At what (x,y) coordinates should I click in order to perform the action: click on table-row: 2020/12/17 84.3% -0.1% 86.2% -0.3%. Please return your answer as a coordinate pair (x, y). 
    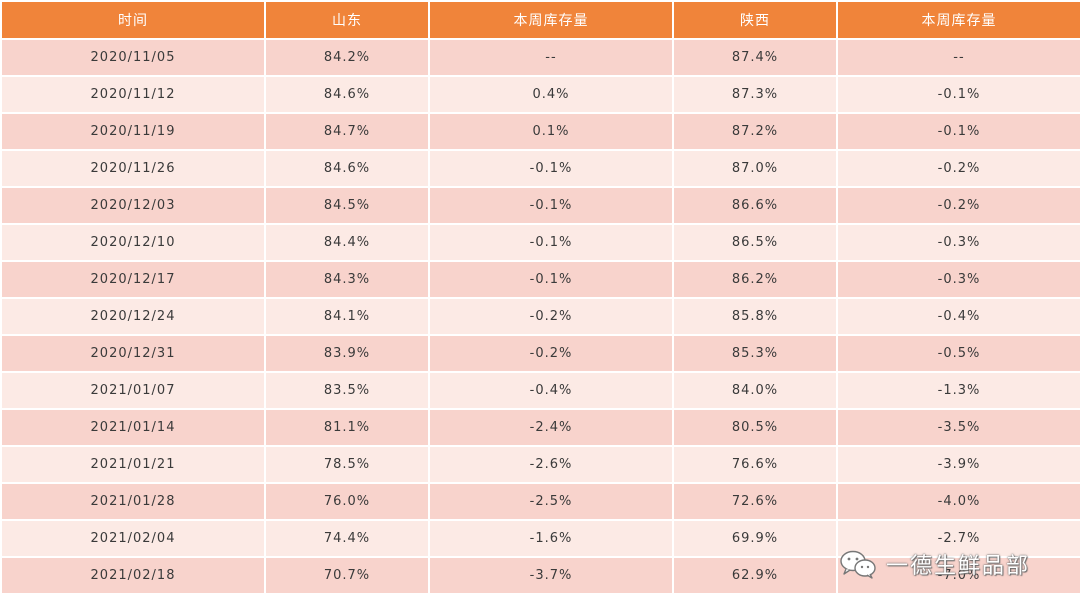
    Looking at the image, I should click on (541, 279).